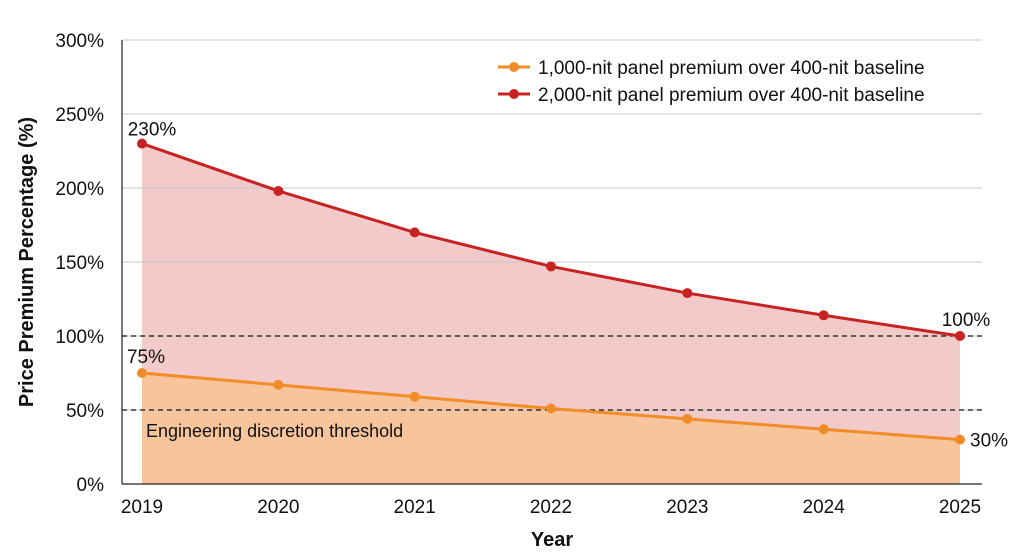 This screenshot has width=1024, height=558. What do you see at coordinates (960, 507) in the screenshot?
I see `x-tick-label: 2025` at bounding box center [960, 507].